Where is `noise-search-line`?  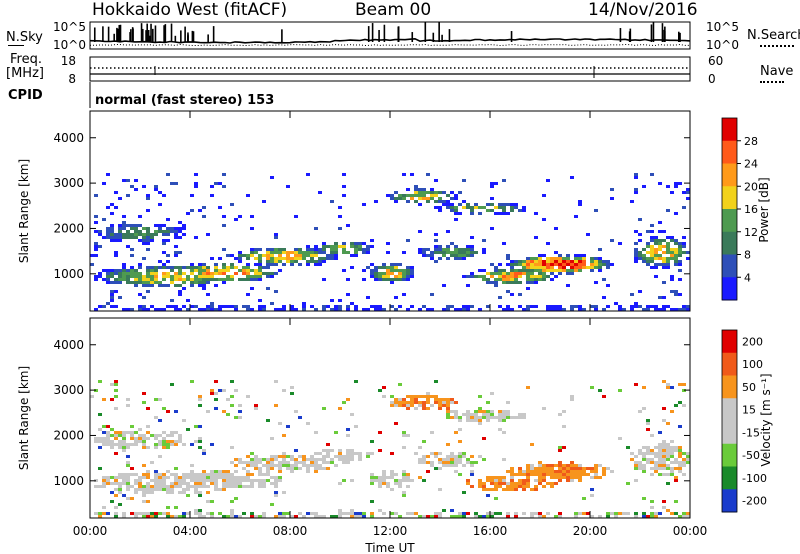
noise-search-line is located at coordinates (389, 45).